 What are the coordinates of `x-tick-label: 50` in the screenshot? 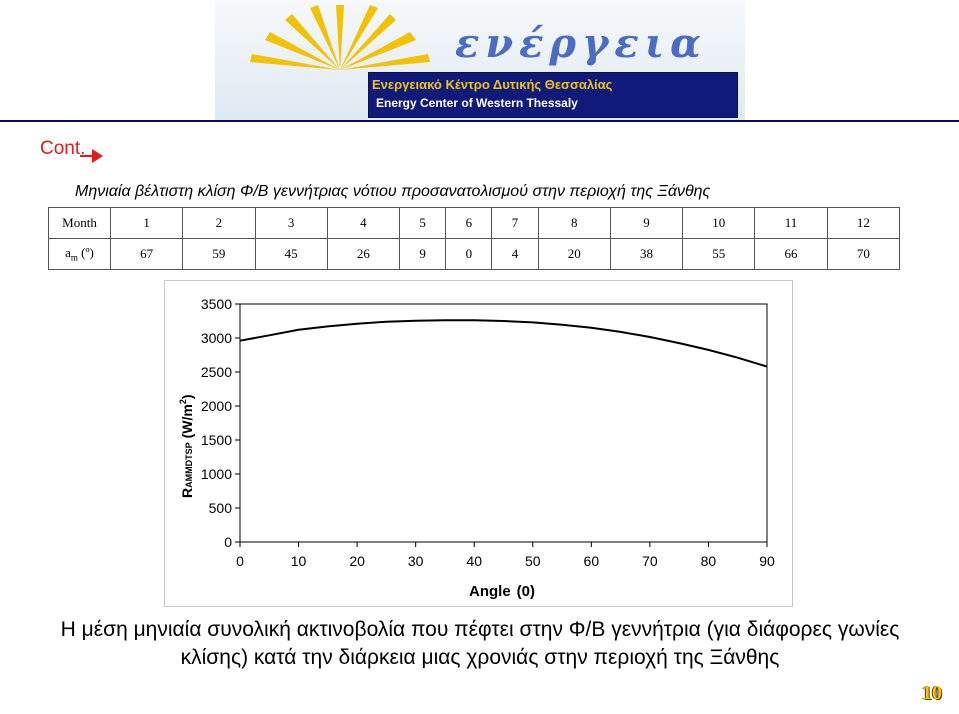 It's located at (533, 561).